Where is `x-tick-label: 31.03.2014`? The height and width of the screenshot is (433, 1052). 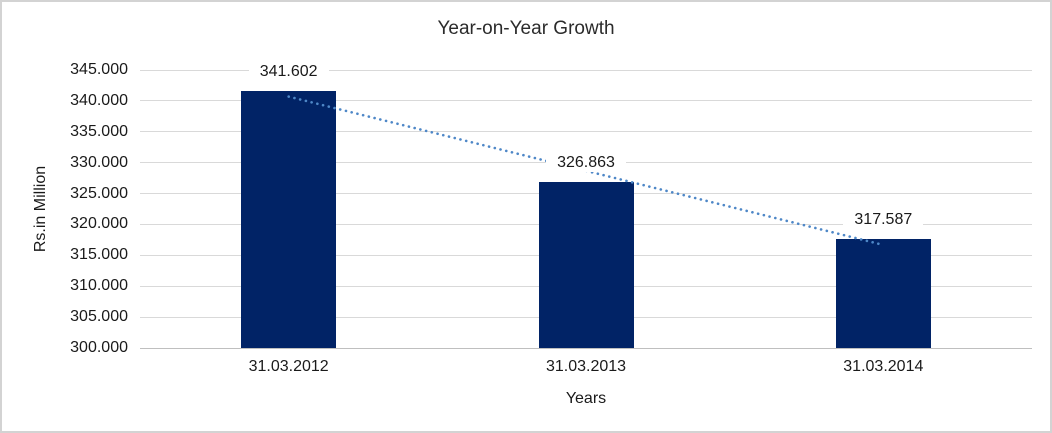 x-tick-label: 31.03.2014 is located at coordinates (883, 366).